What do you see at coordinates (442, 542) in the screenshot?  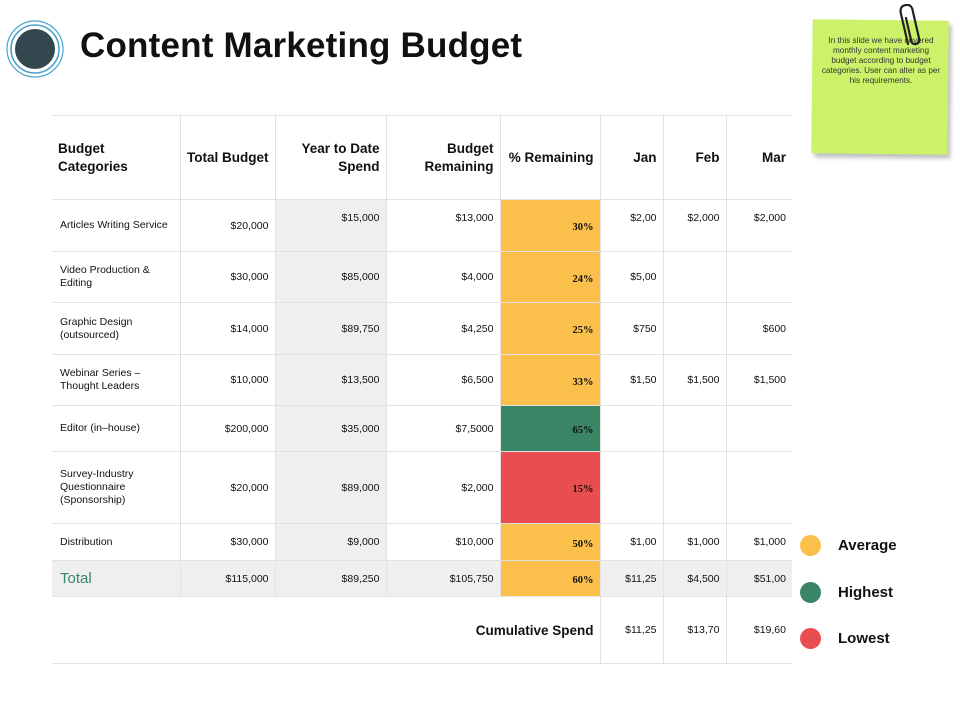 I see `remaining-cell: $10,000` at bounding box center [442, 542].